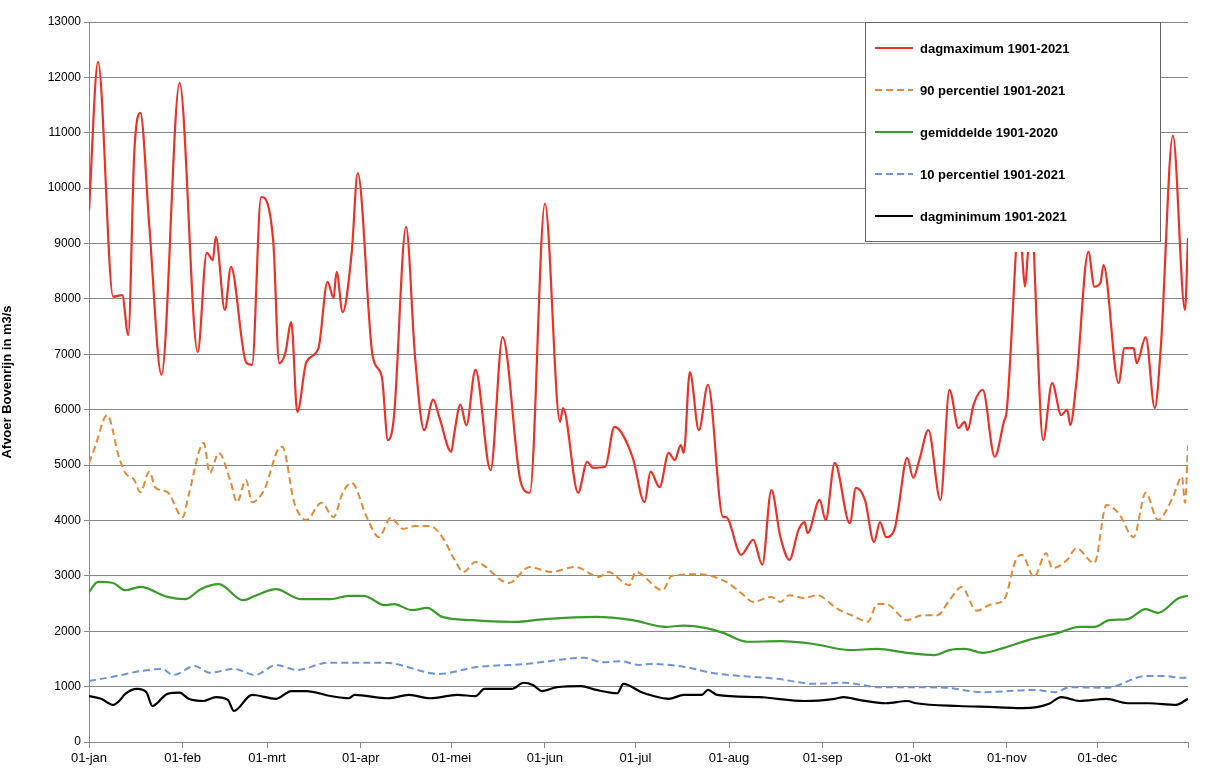 The height and width of the screenshot is (776, 1212). I want to click on legend-label: 10 percentiel 1901-2021, so click(993, 174).